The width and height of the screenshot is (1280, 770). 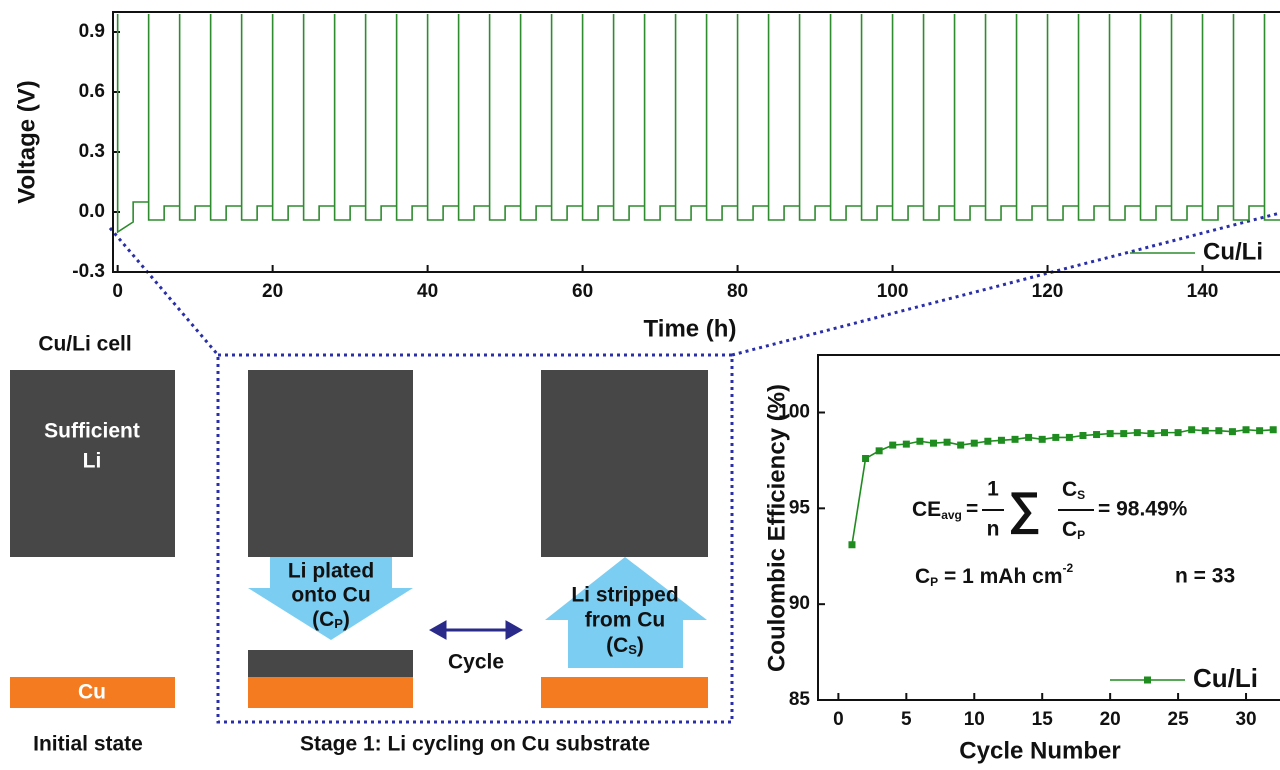 I want to click on cycle-arrow, so click(x=476, y=630).